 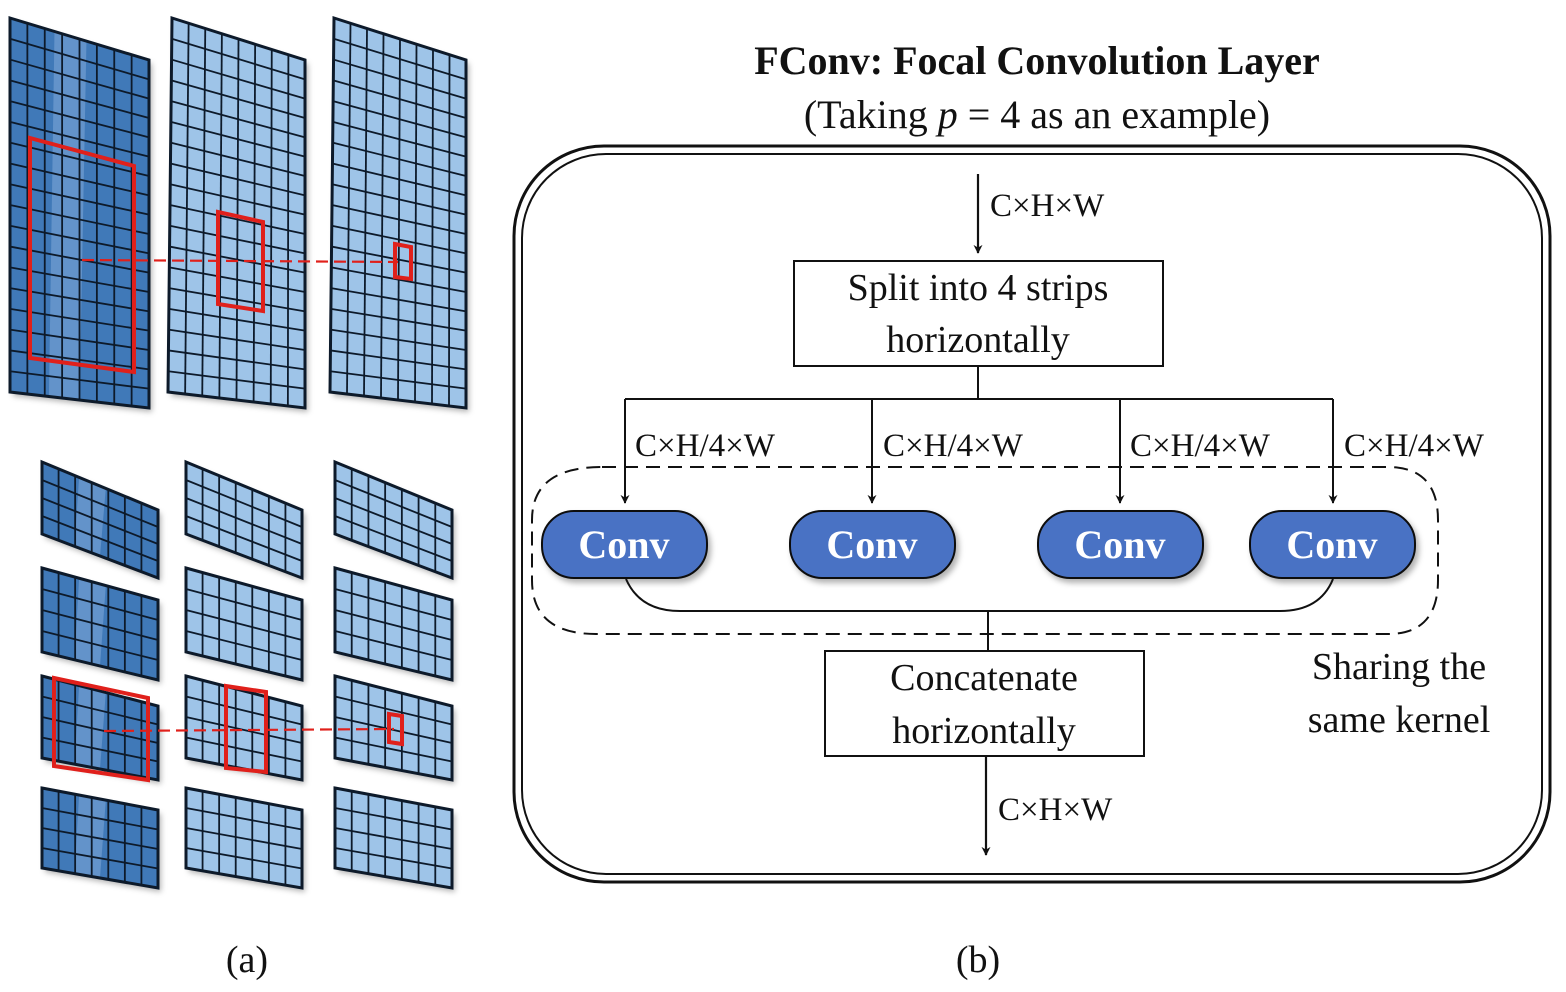 I want to click on strip-map-r4-c2, so click(x=244, y=838).